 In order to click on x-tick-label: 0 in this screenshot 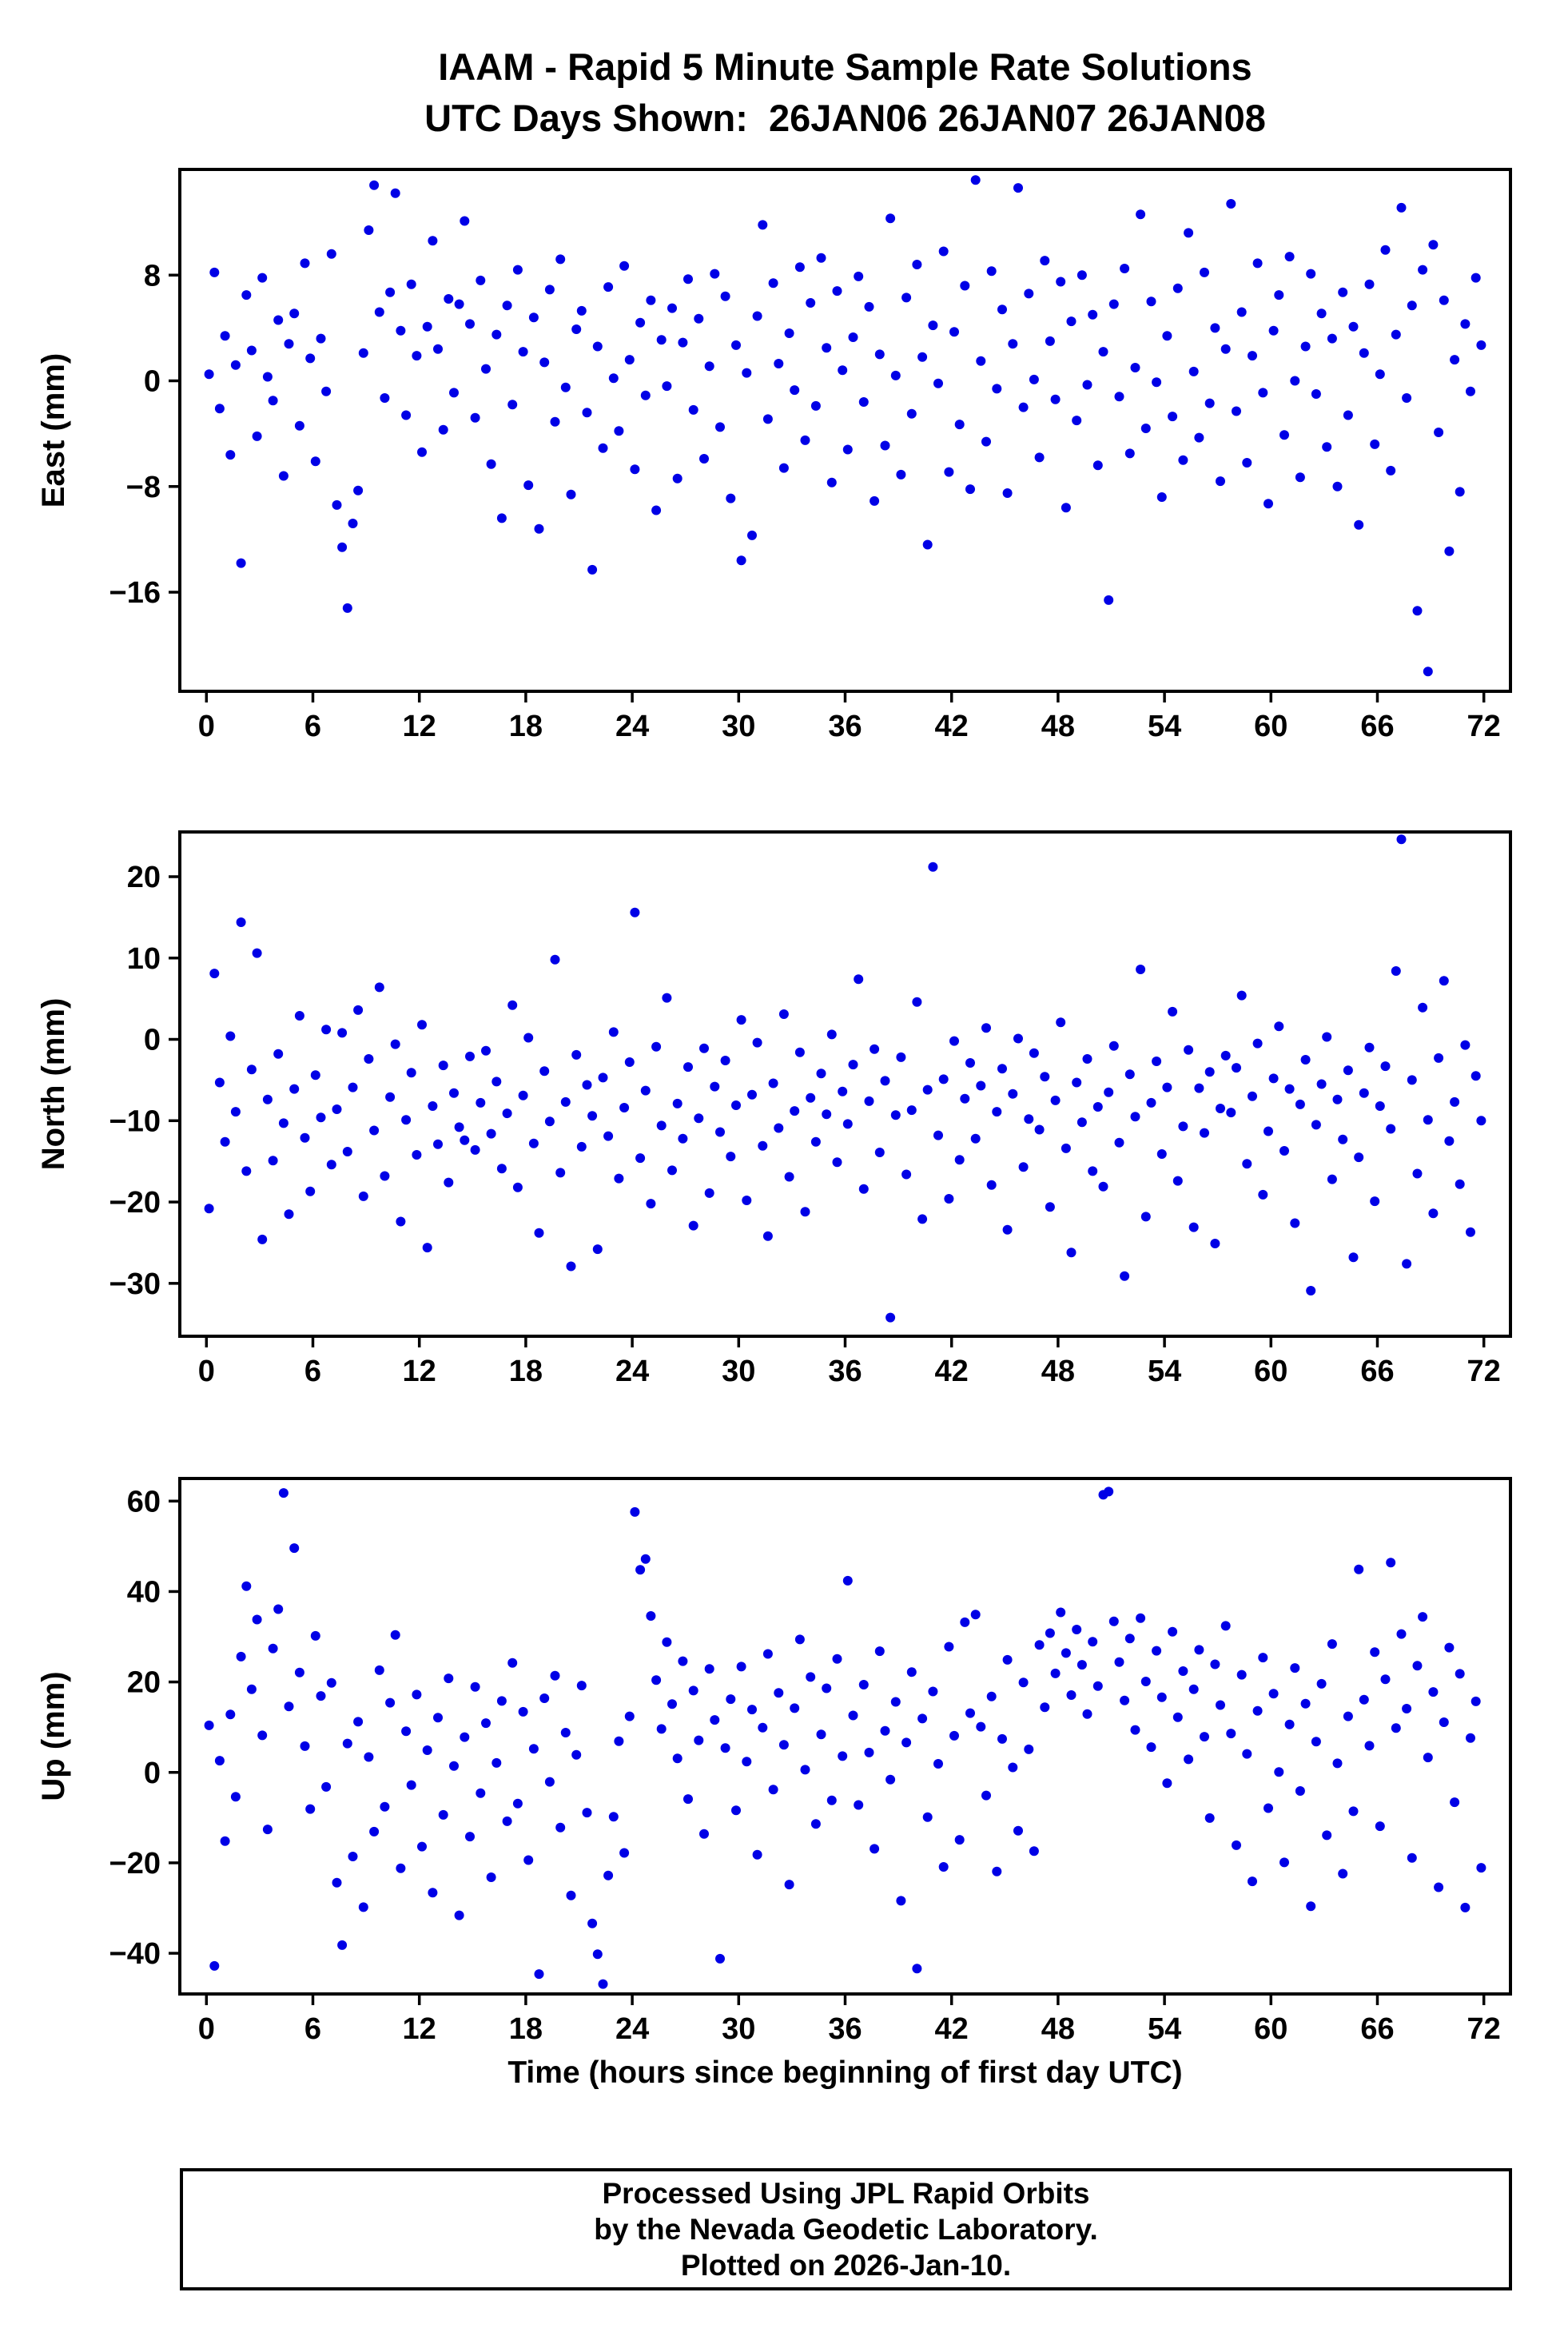, I will do `click(206, 2029)`.